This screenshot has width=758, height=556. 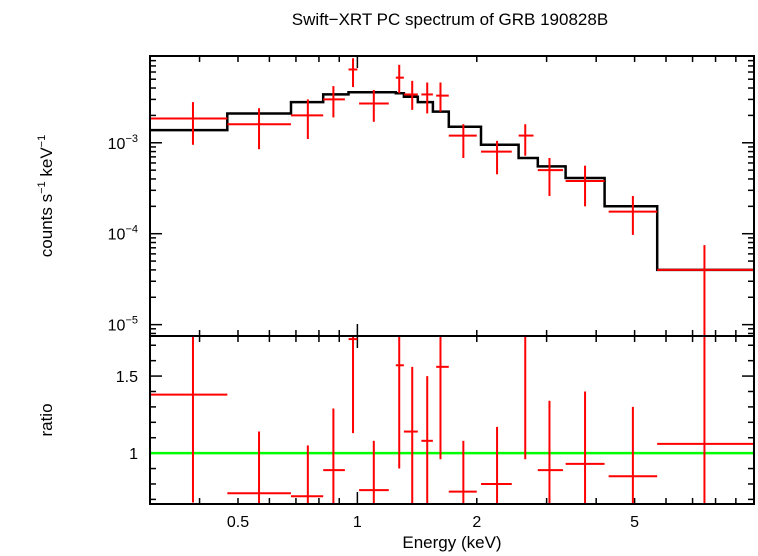 I want to click on y-tick-label-exponent: −5, so click(x=131, y=321).